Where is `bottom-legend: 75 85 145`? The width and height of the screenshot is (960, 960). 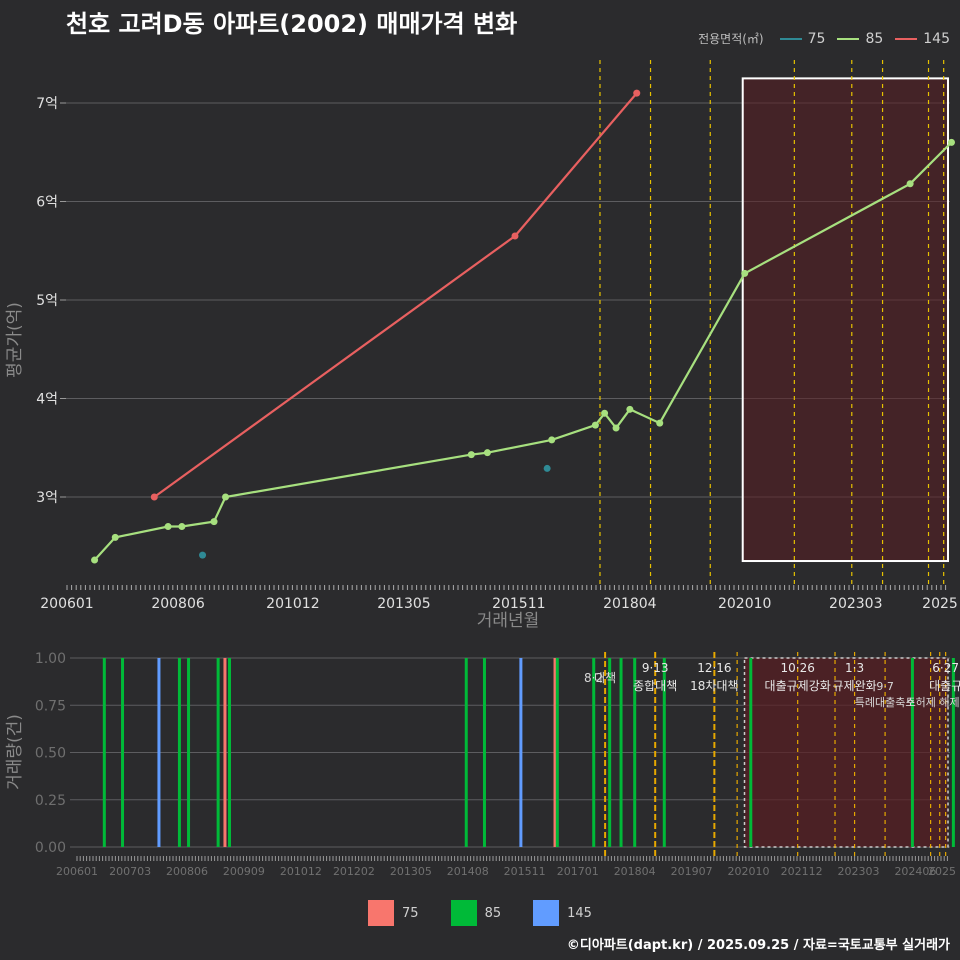 bottom-legend: 75 85 145 is located at coordinates (480, 913).